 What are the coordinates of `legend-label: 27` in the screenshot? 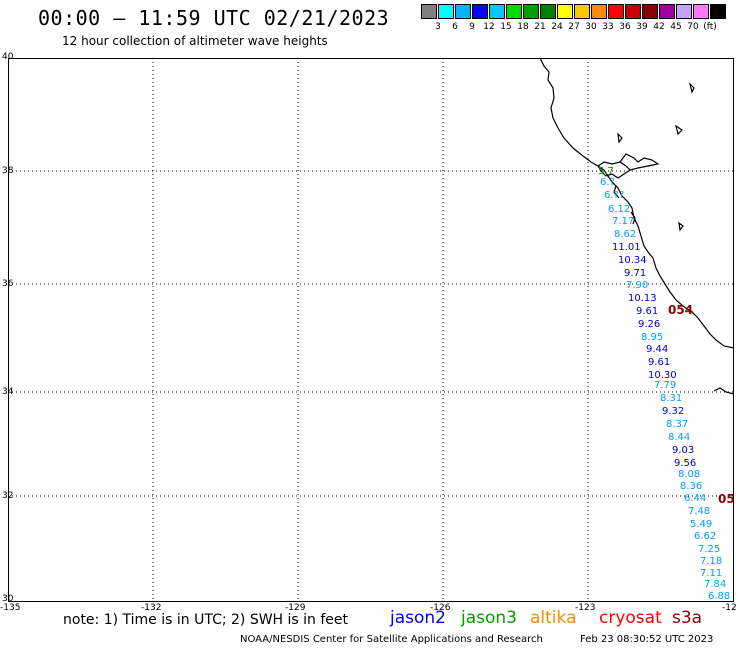 It's located at (574, 27).